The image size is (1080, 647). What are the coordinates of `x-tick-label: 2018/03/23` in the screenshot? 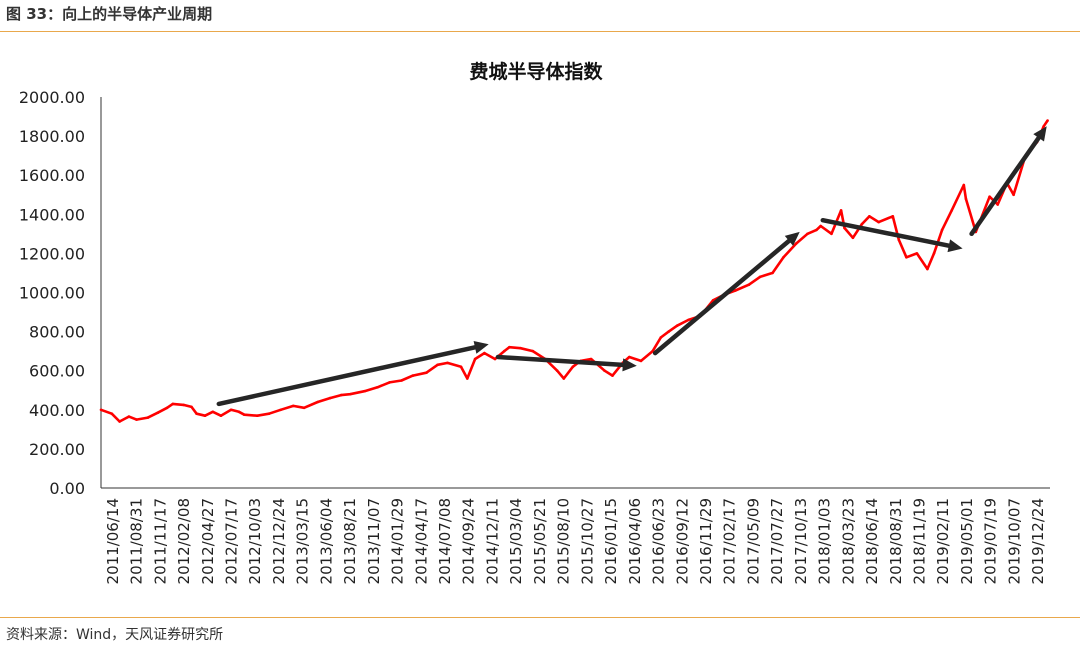 It's located at (848, 541).